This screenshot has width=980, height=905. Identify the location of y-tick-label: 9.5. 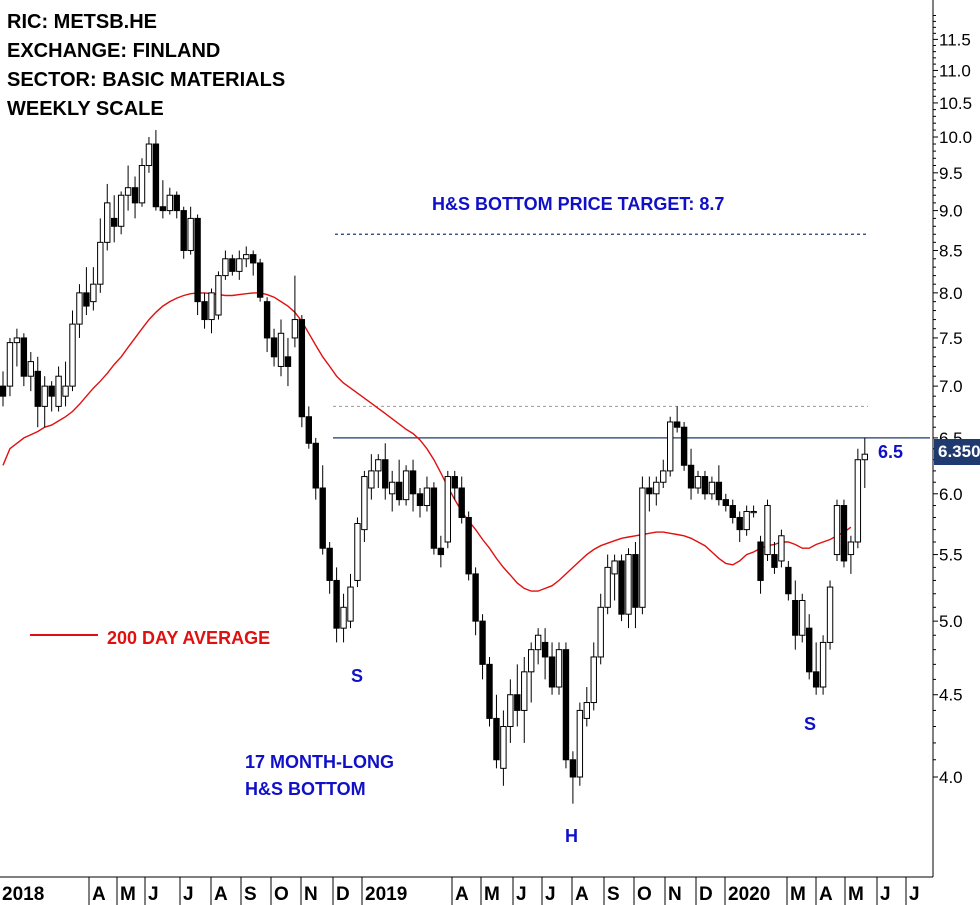
(951, 173).